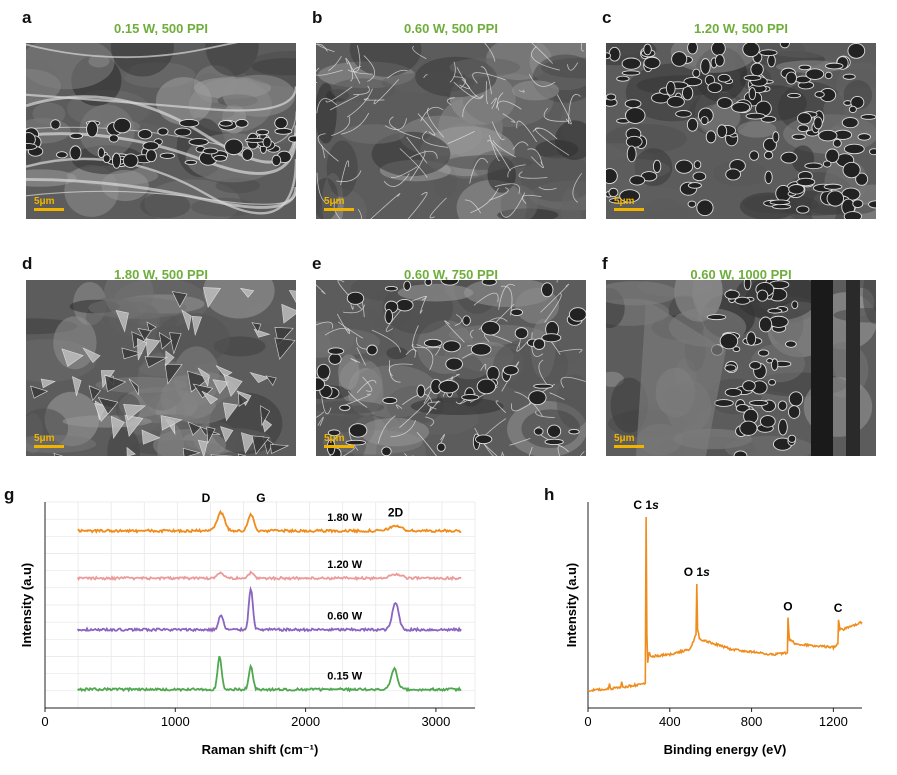 This screenshot has width=897, height=775. I want to click on panel-letter-h: h, so click(549, 494).